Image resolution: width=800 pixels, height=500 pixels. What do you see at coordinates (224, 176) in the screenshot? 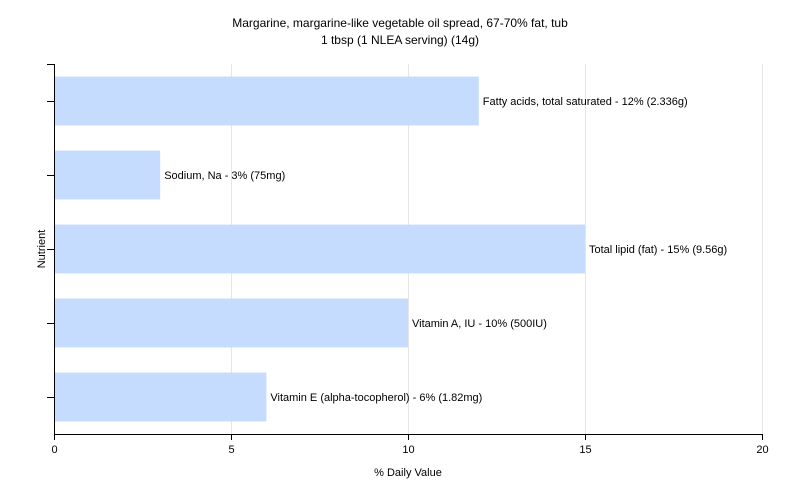
I see `data-label-1: Sodium, Na - 3% (75mg)` at bounding box center [224, 176].